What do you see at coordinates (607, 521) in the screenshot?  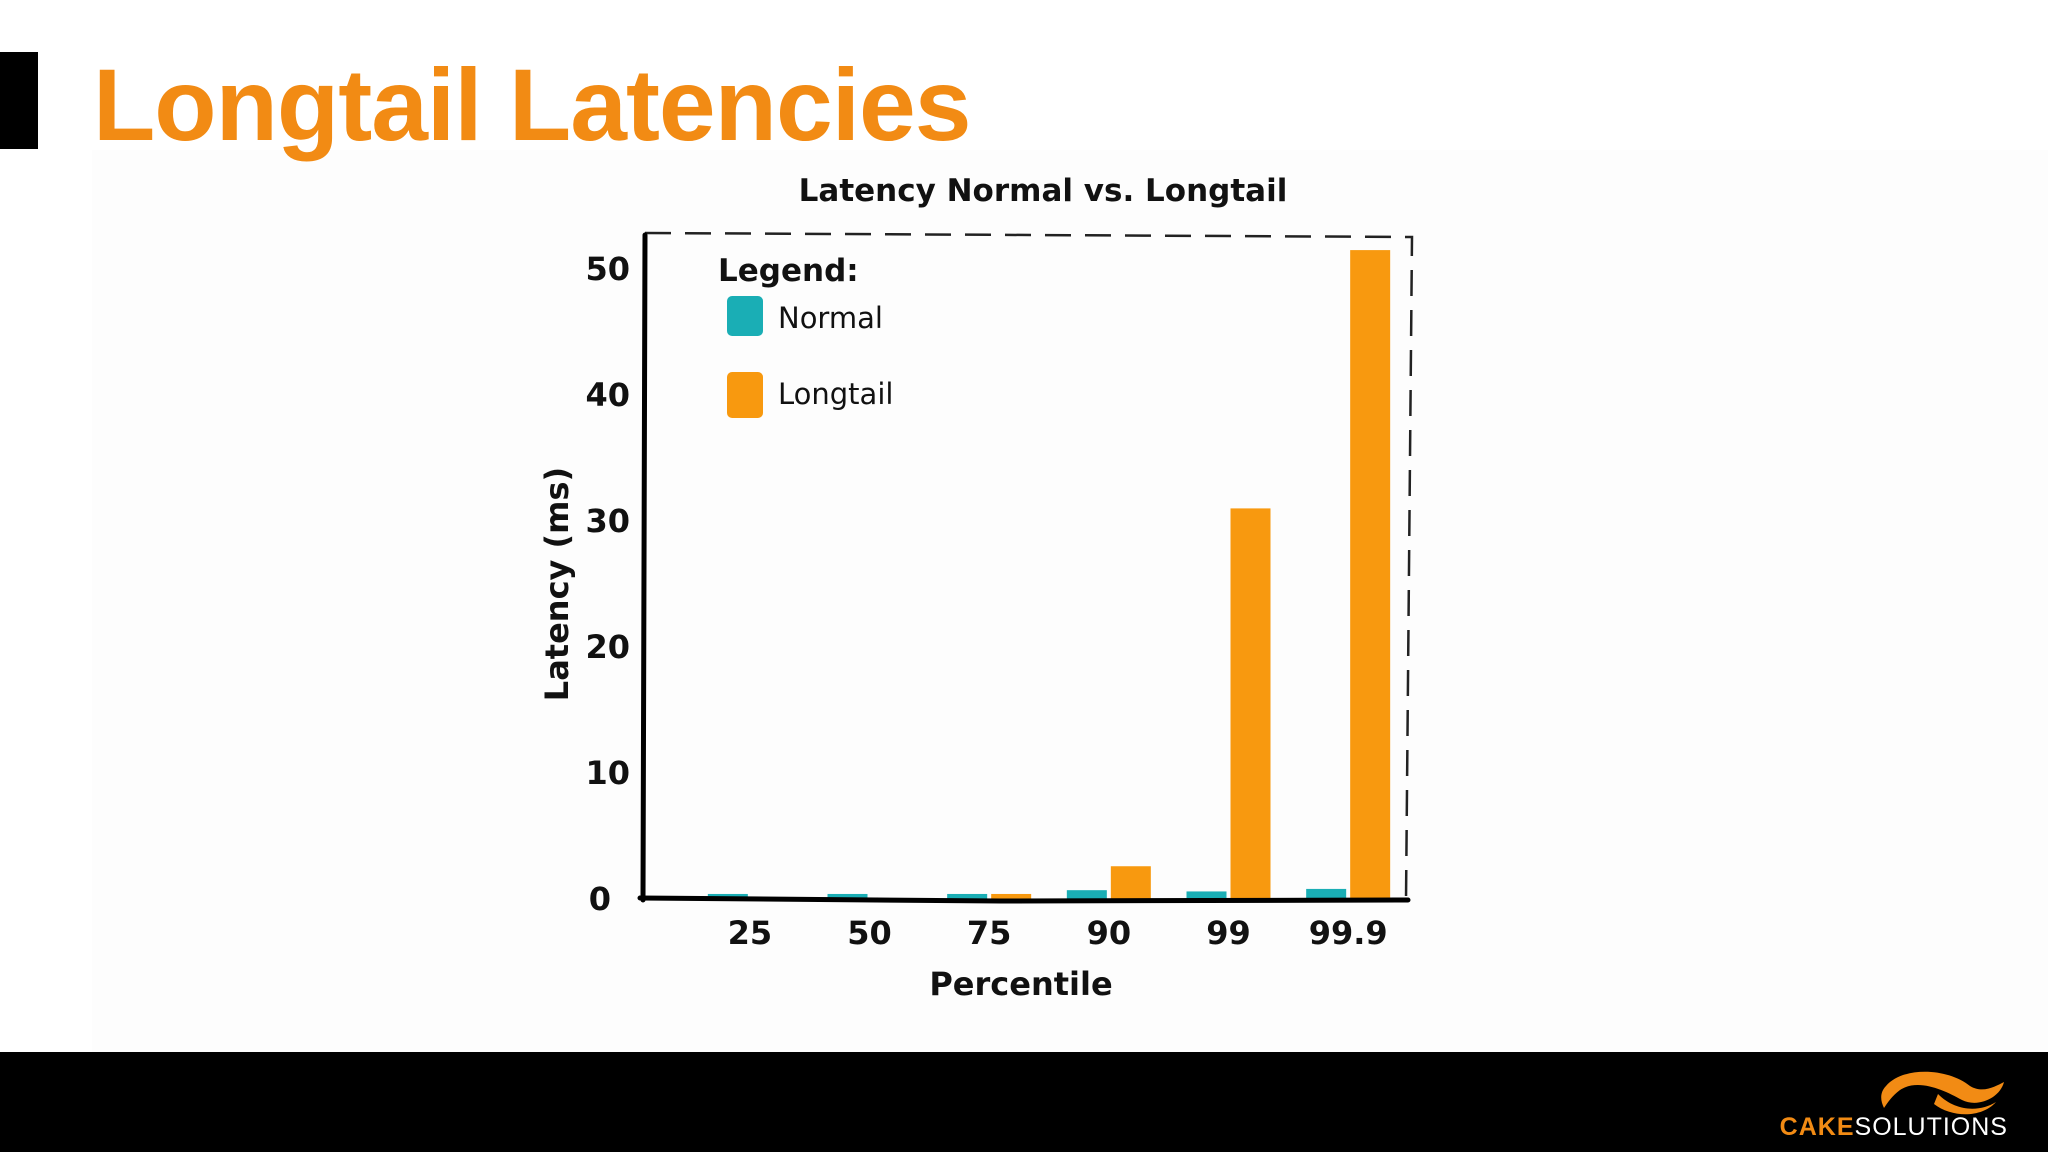 I see `y-tick-label: 30` at bounding box center [607, 521].